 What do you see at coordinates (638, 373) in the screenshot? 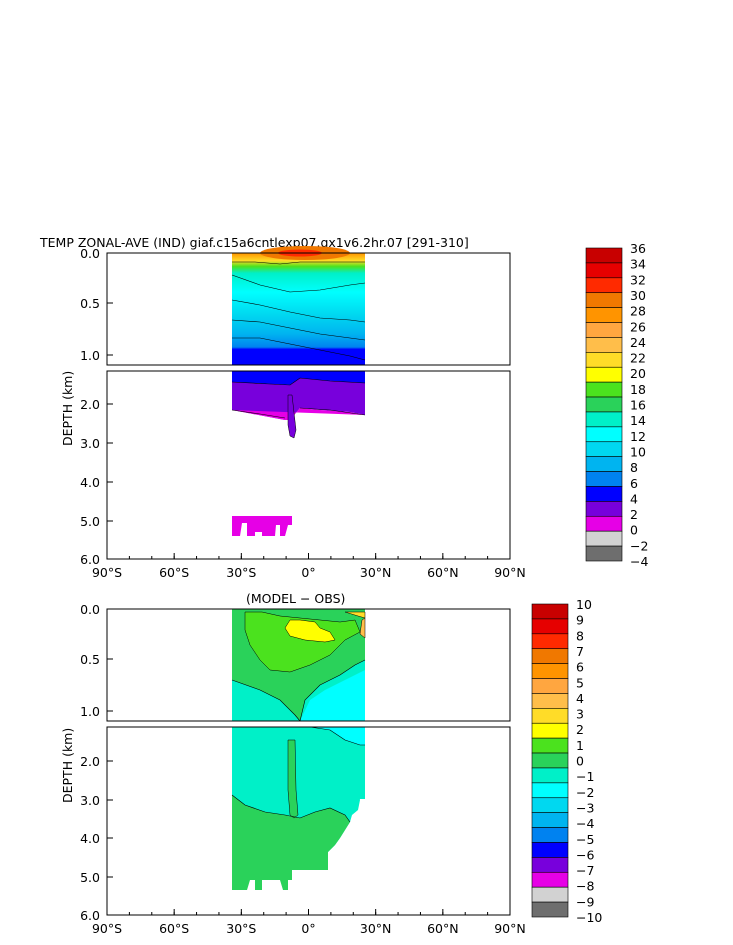
I see `colorbar-label: 20` at bounding box center [638, 373].